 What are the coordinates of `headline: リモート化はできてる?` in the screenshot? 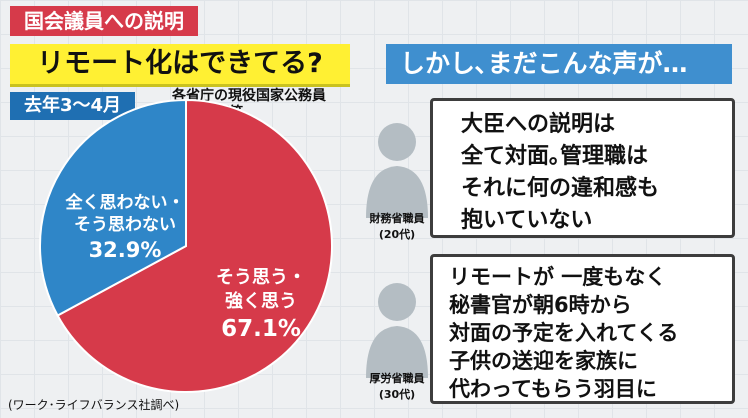 It's located at (180, 65).